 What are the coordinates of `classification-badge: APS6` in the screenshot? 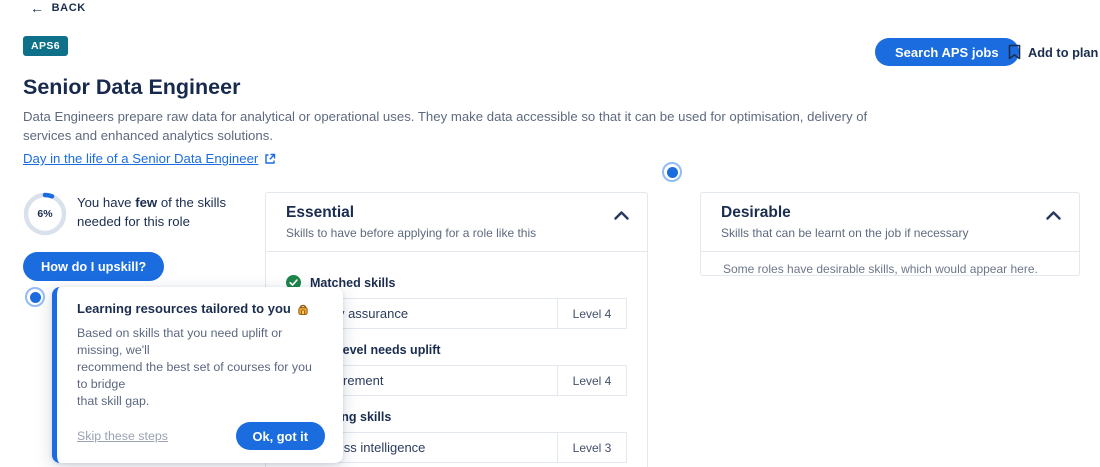 It's located at (46, 46).